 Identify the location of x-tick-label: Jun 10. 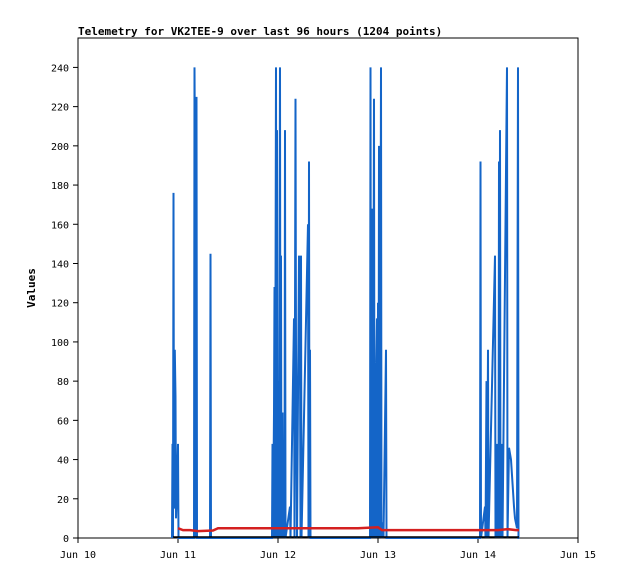
(78, 555).